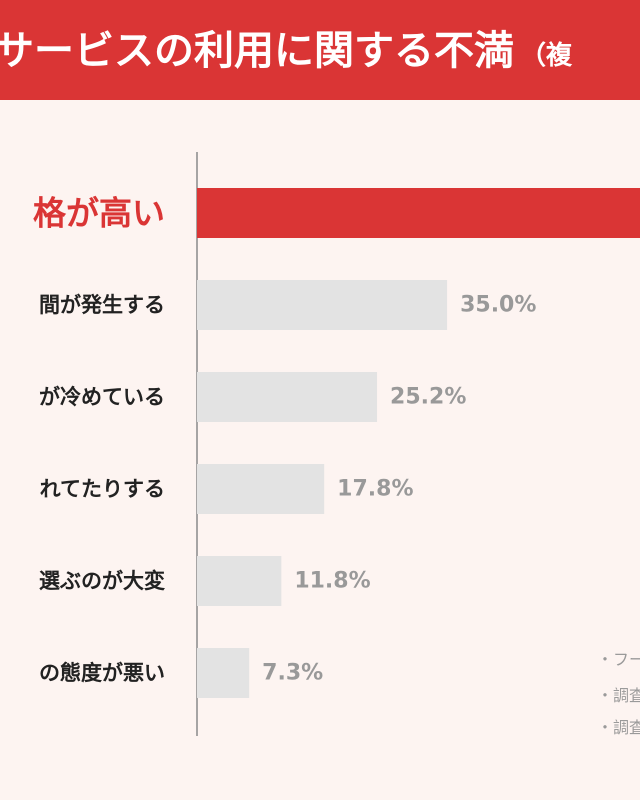 This screenshot has height=800, width=640. I want to click on page-title: サービスの利用に関する不満 （複, so click(286, 53).